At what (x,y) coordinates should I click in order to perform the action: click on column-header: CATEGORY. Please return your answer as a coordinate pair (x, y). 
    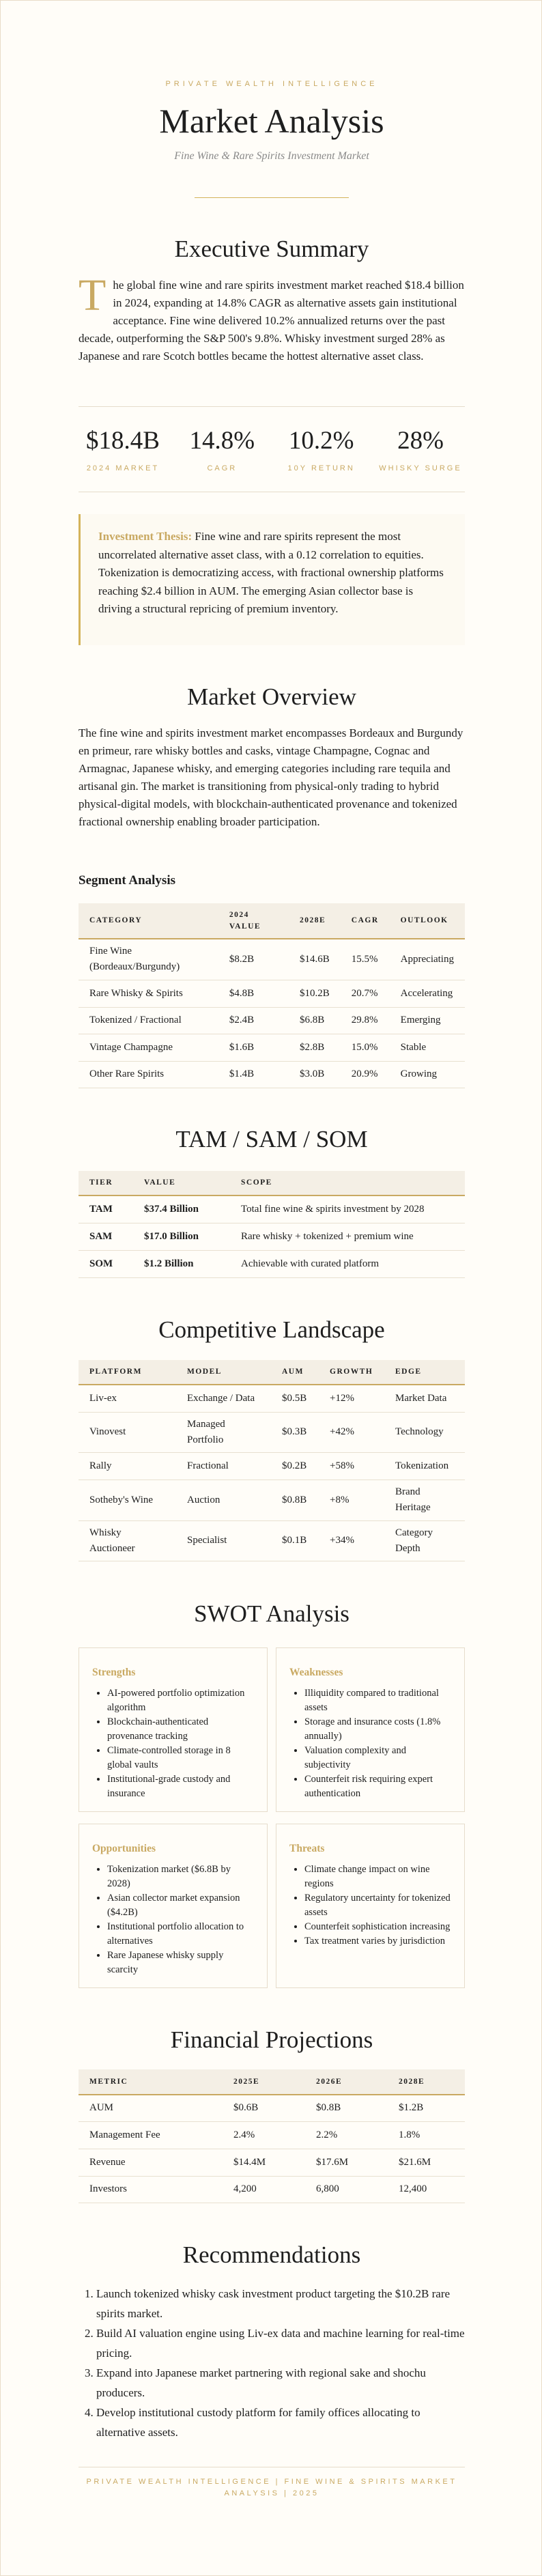
    Looking at the image, I should click on (148, 921).